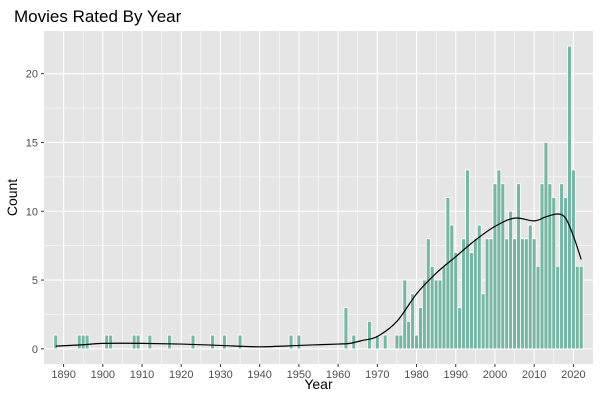  What do you see at coordinates (377, 375) in the screenshot?
I see `x-tick-label: 1970` at bounding box center [377, 375].